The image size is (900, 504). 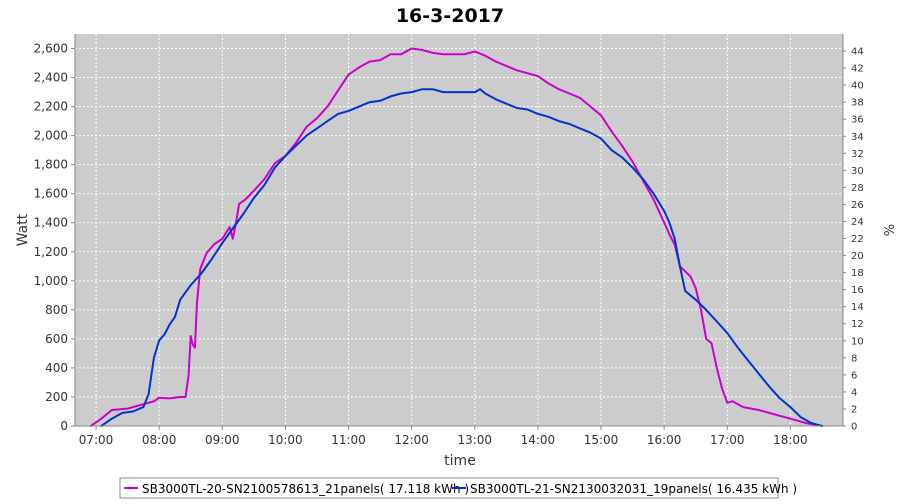 I want to click on x-tick-label: 15:00, so click(x=601, y=440).